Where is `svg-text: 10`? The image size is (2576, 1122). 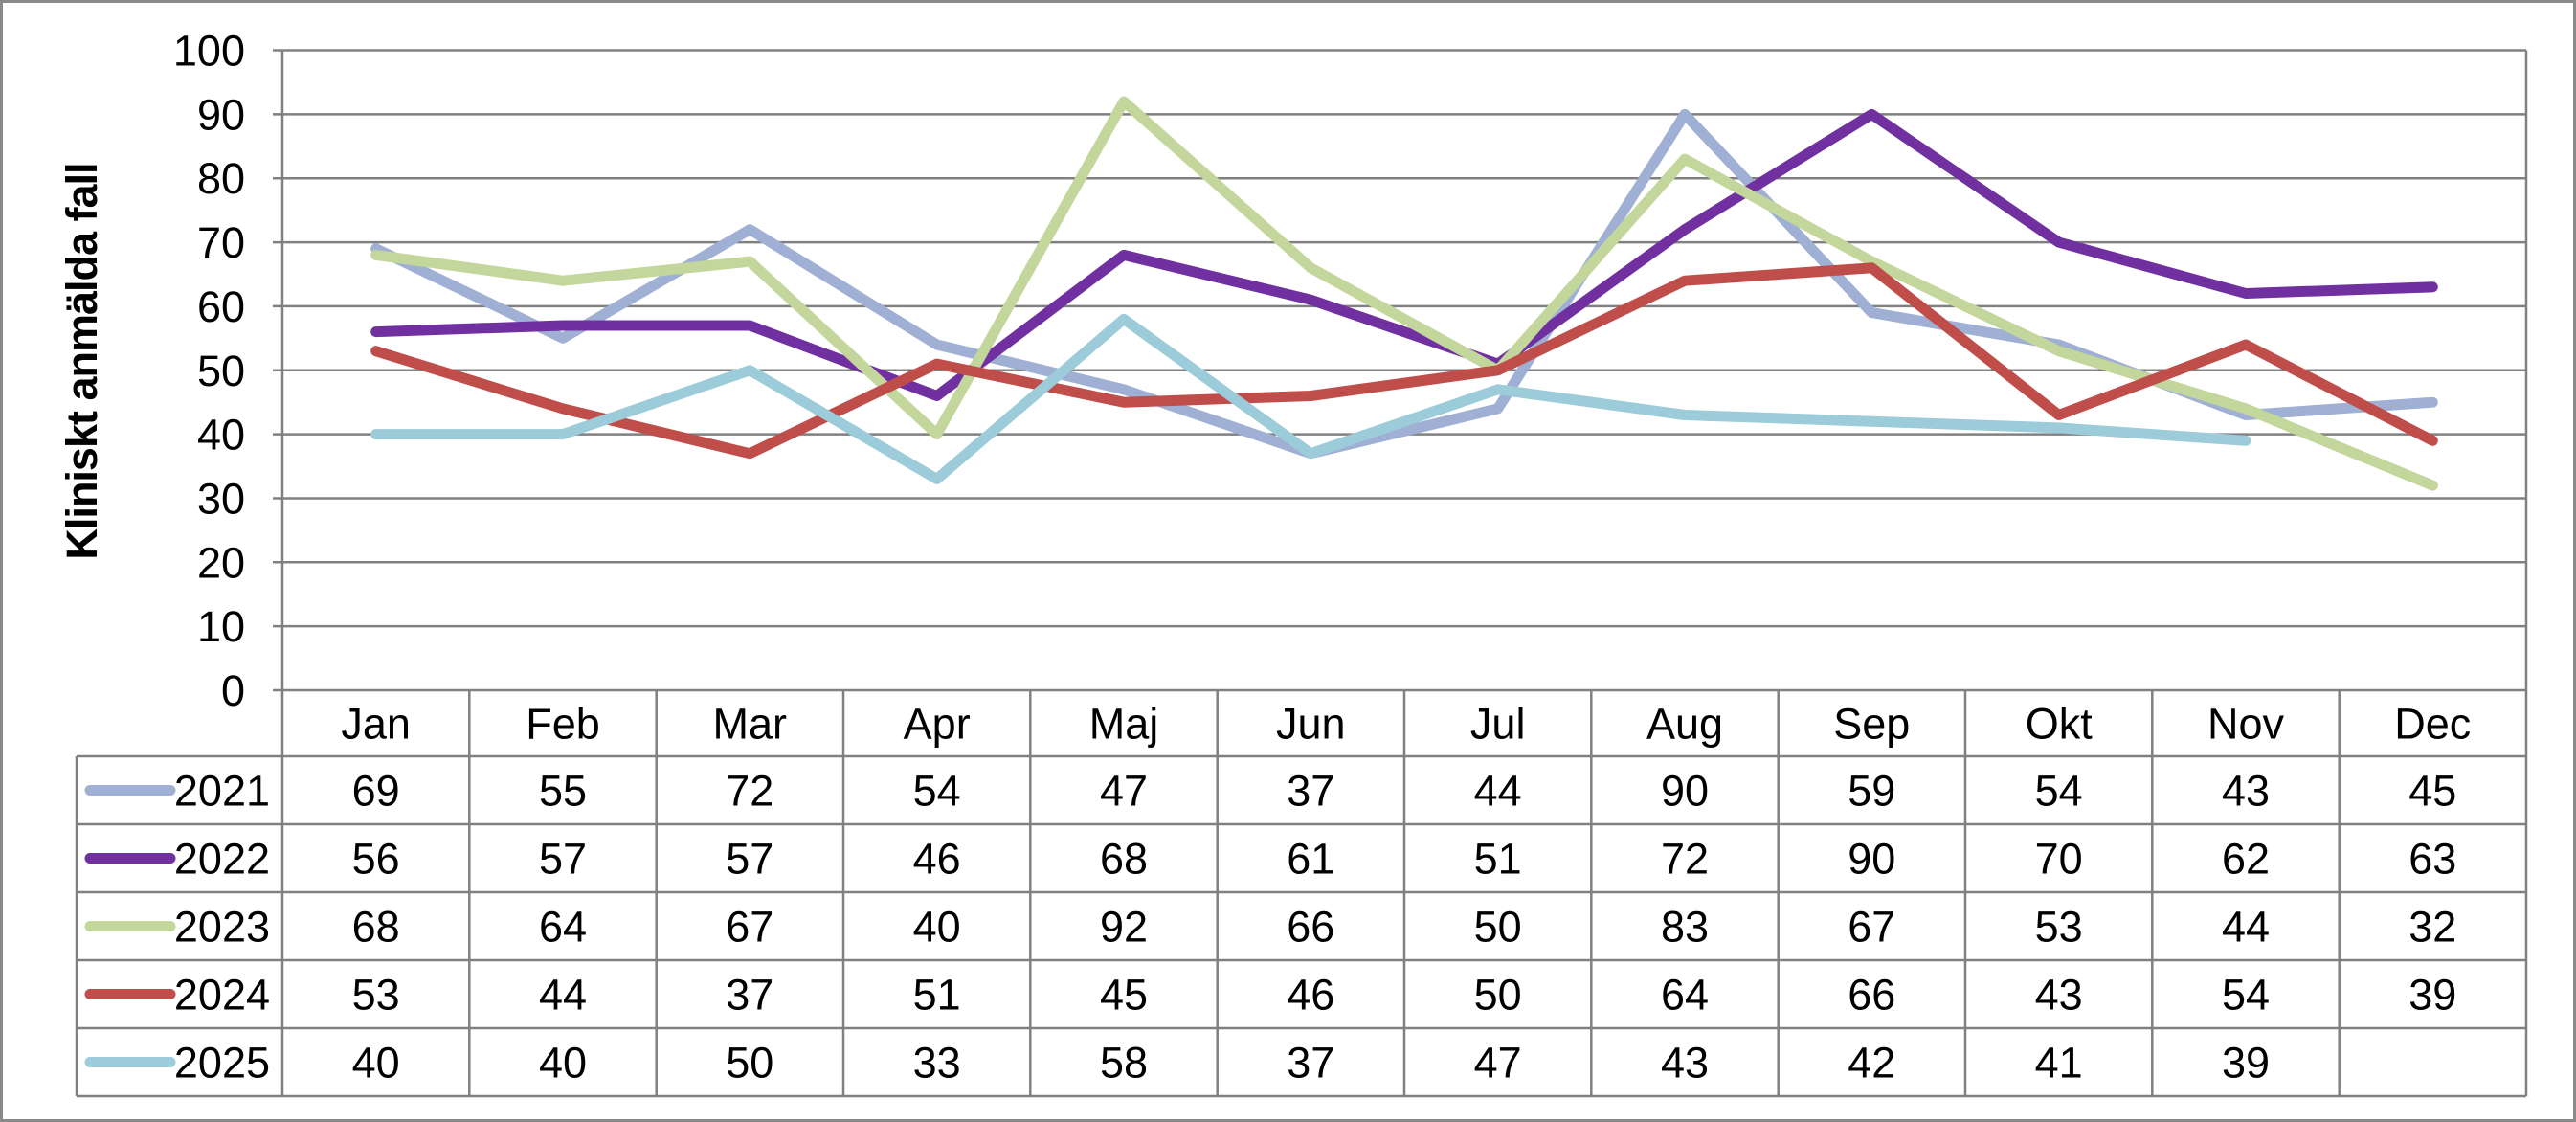 svg-text: 10 is located at coordinates (221, 627).